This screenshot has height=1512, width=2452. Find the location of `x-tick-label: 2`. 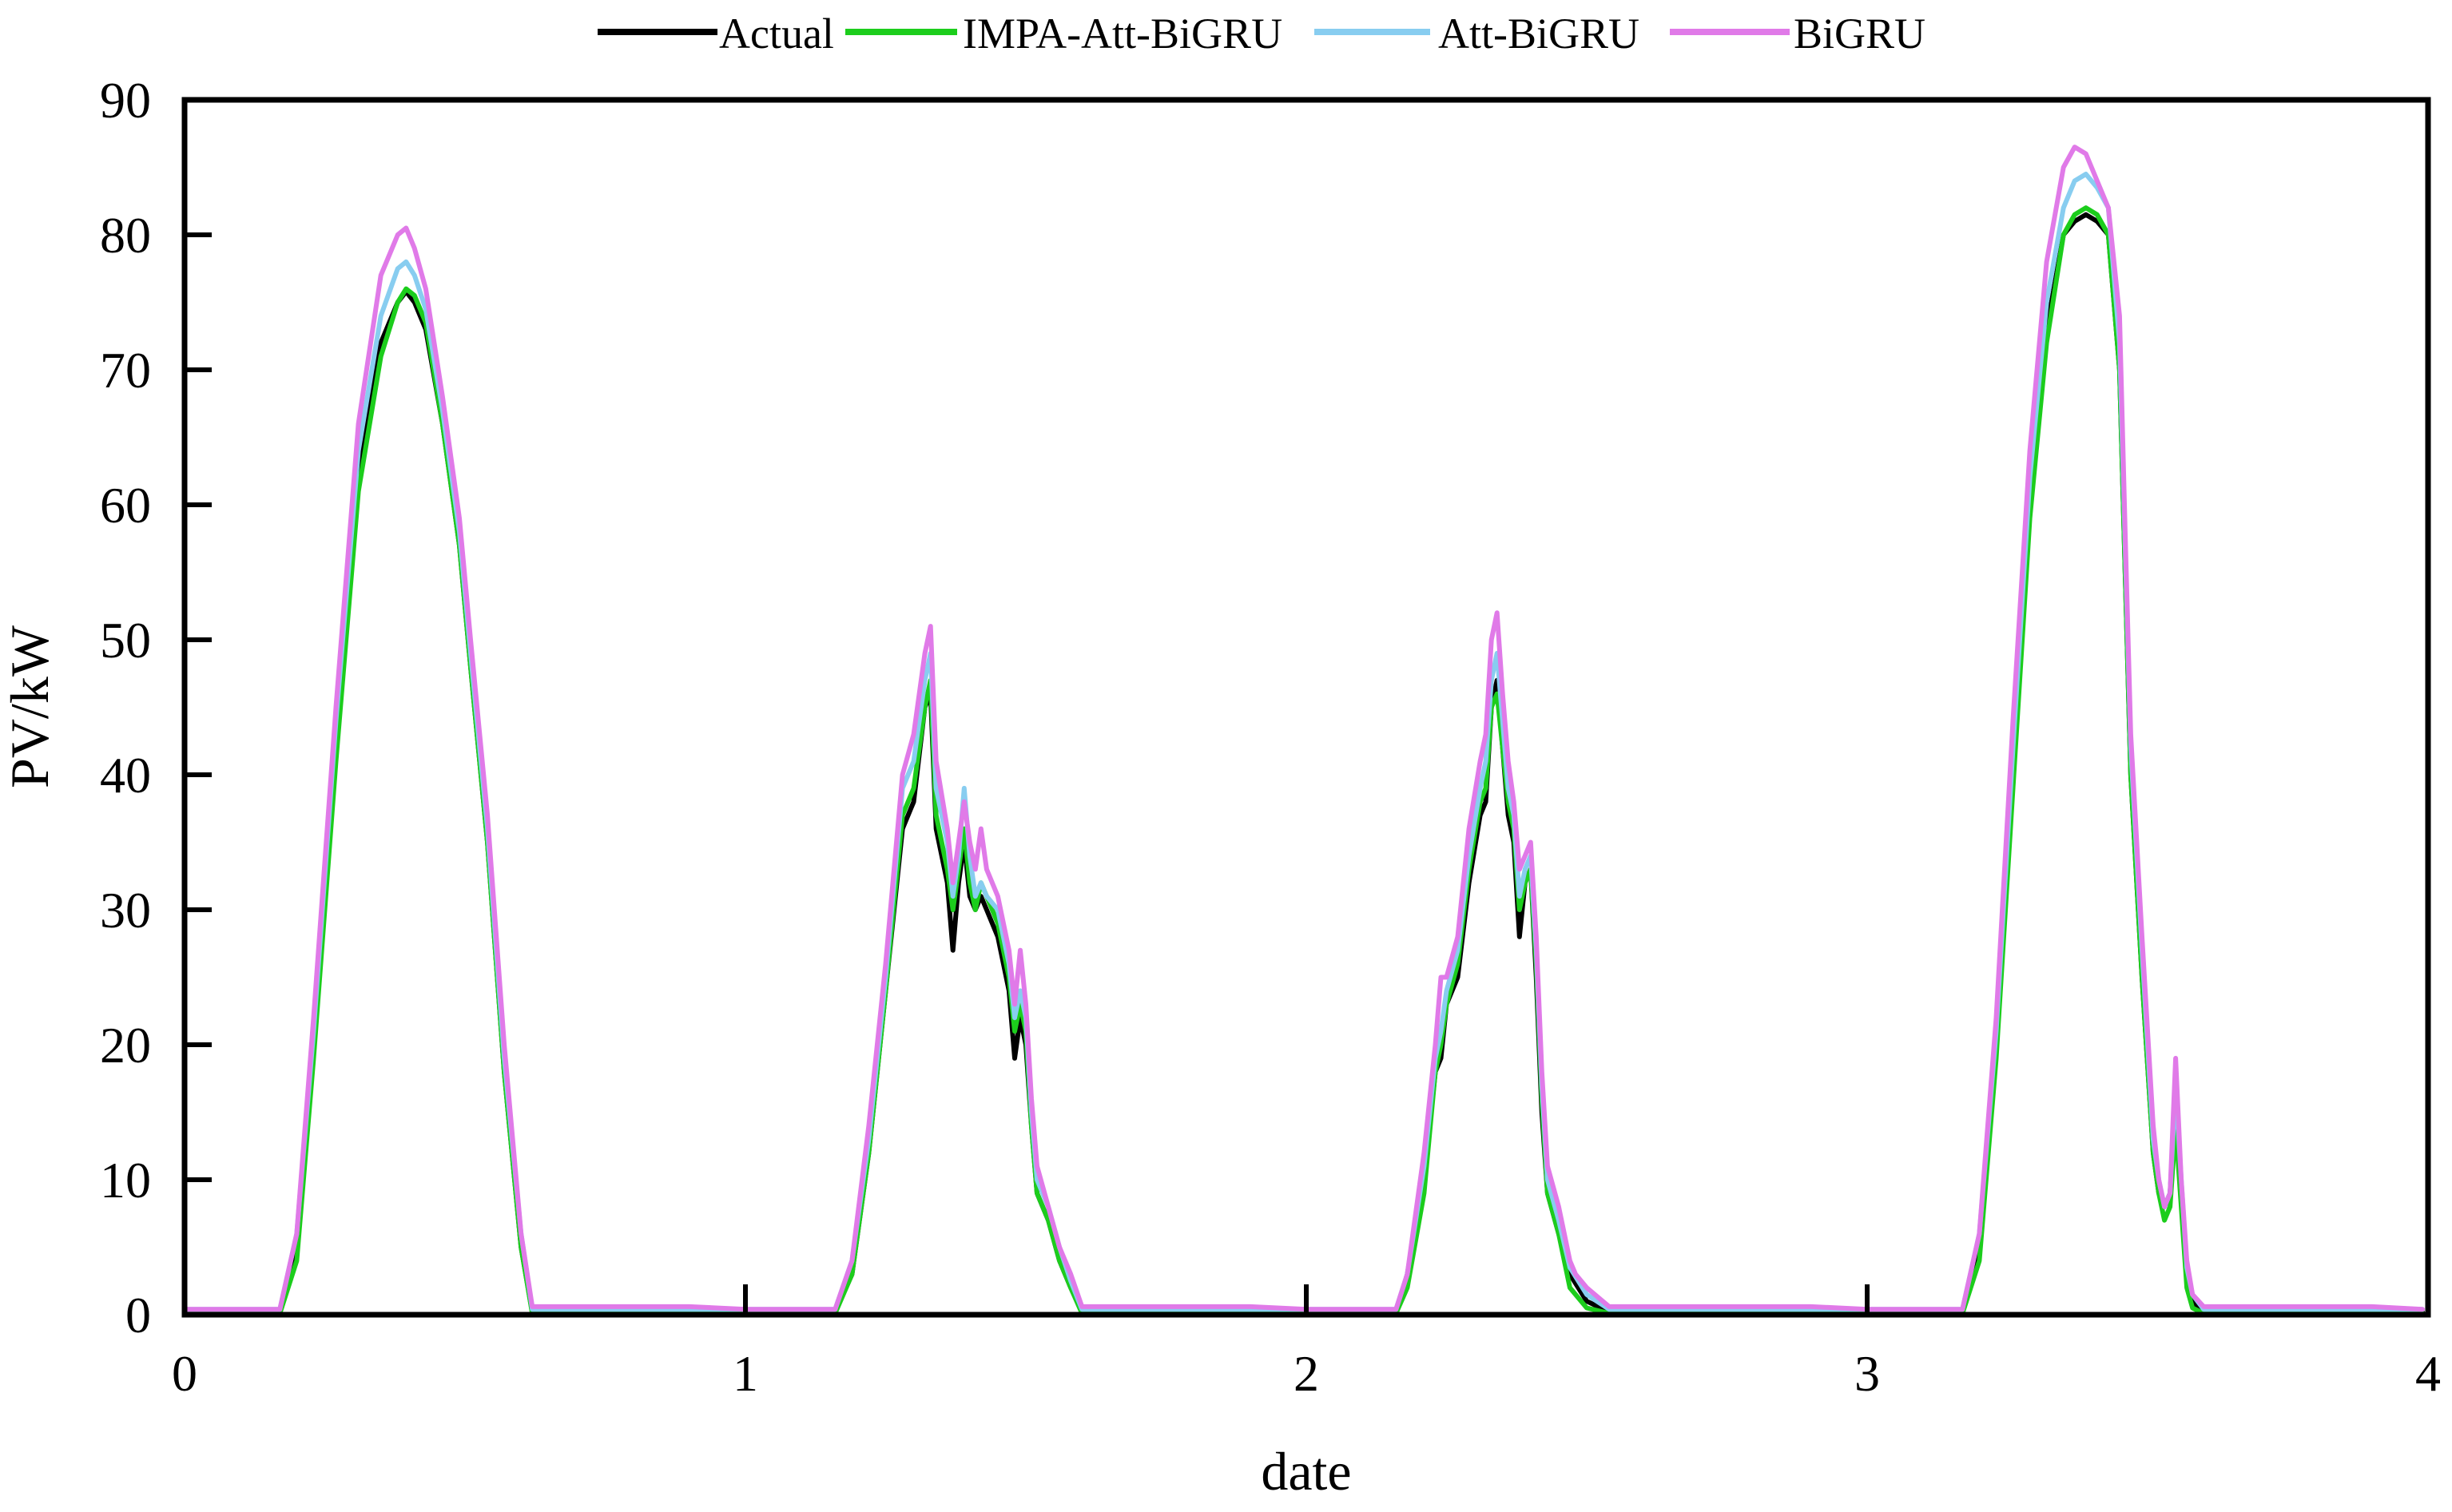

x-tick-label: 2 is located at coordinates (1306, 1373).